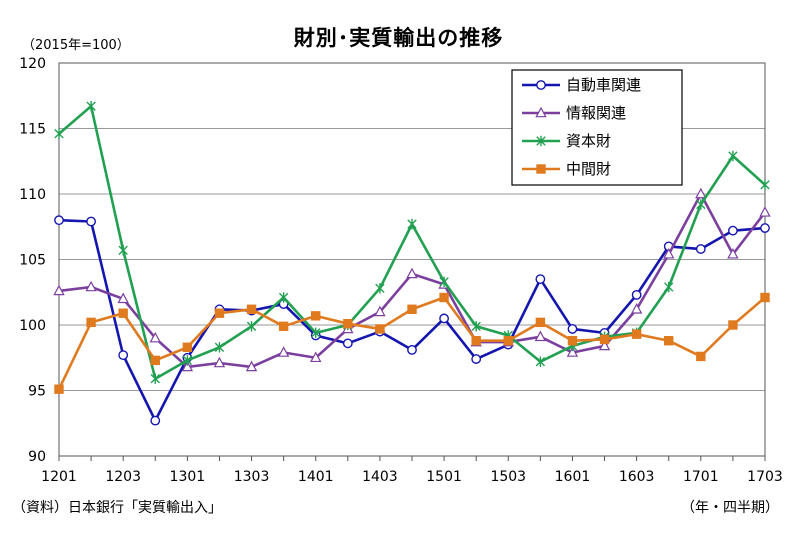  Describe the element at coordinates (252, 477) in the screenshot. I see `x-tick-label: 1303` at that location.